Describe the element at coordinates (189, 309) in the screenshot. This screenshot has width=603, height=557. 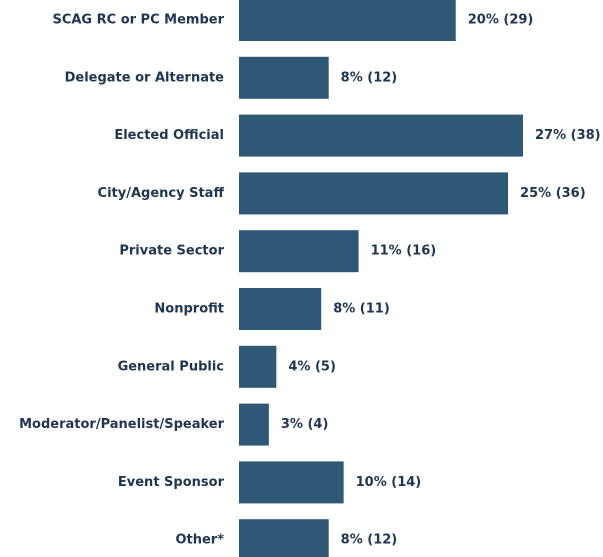
I see `category-label: Nonprofit` at that location.